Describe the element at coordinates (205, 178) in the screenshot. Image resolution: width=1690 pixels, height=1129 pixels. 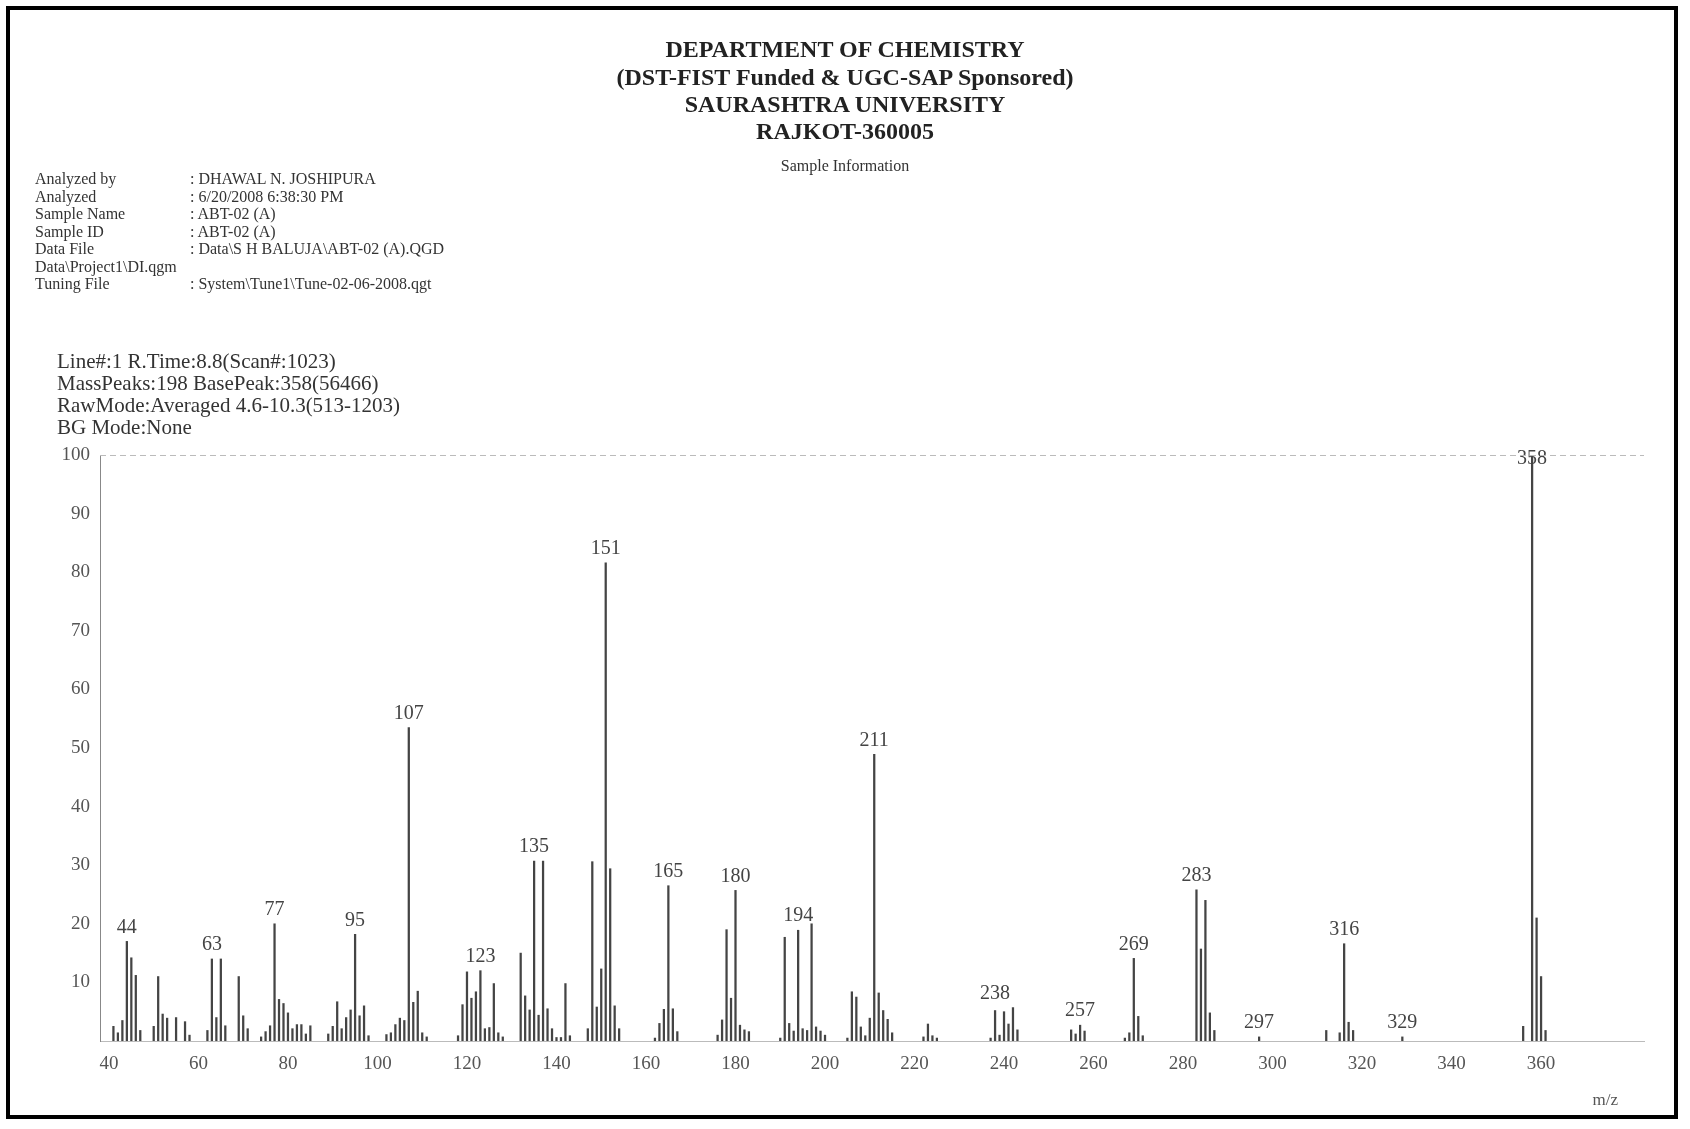
I see `text: Analyzed by : DHAWAL N. JOSHIPURA` at that location.